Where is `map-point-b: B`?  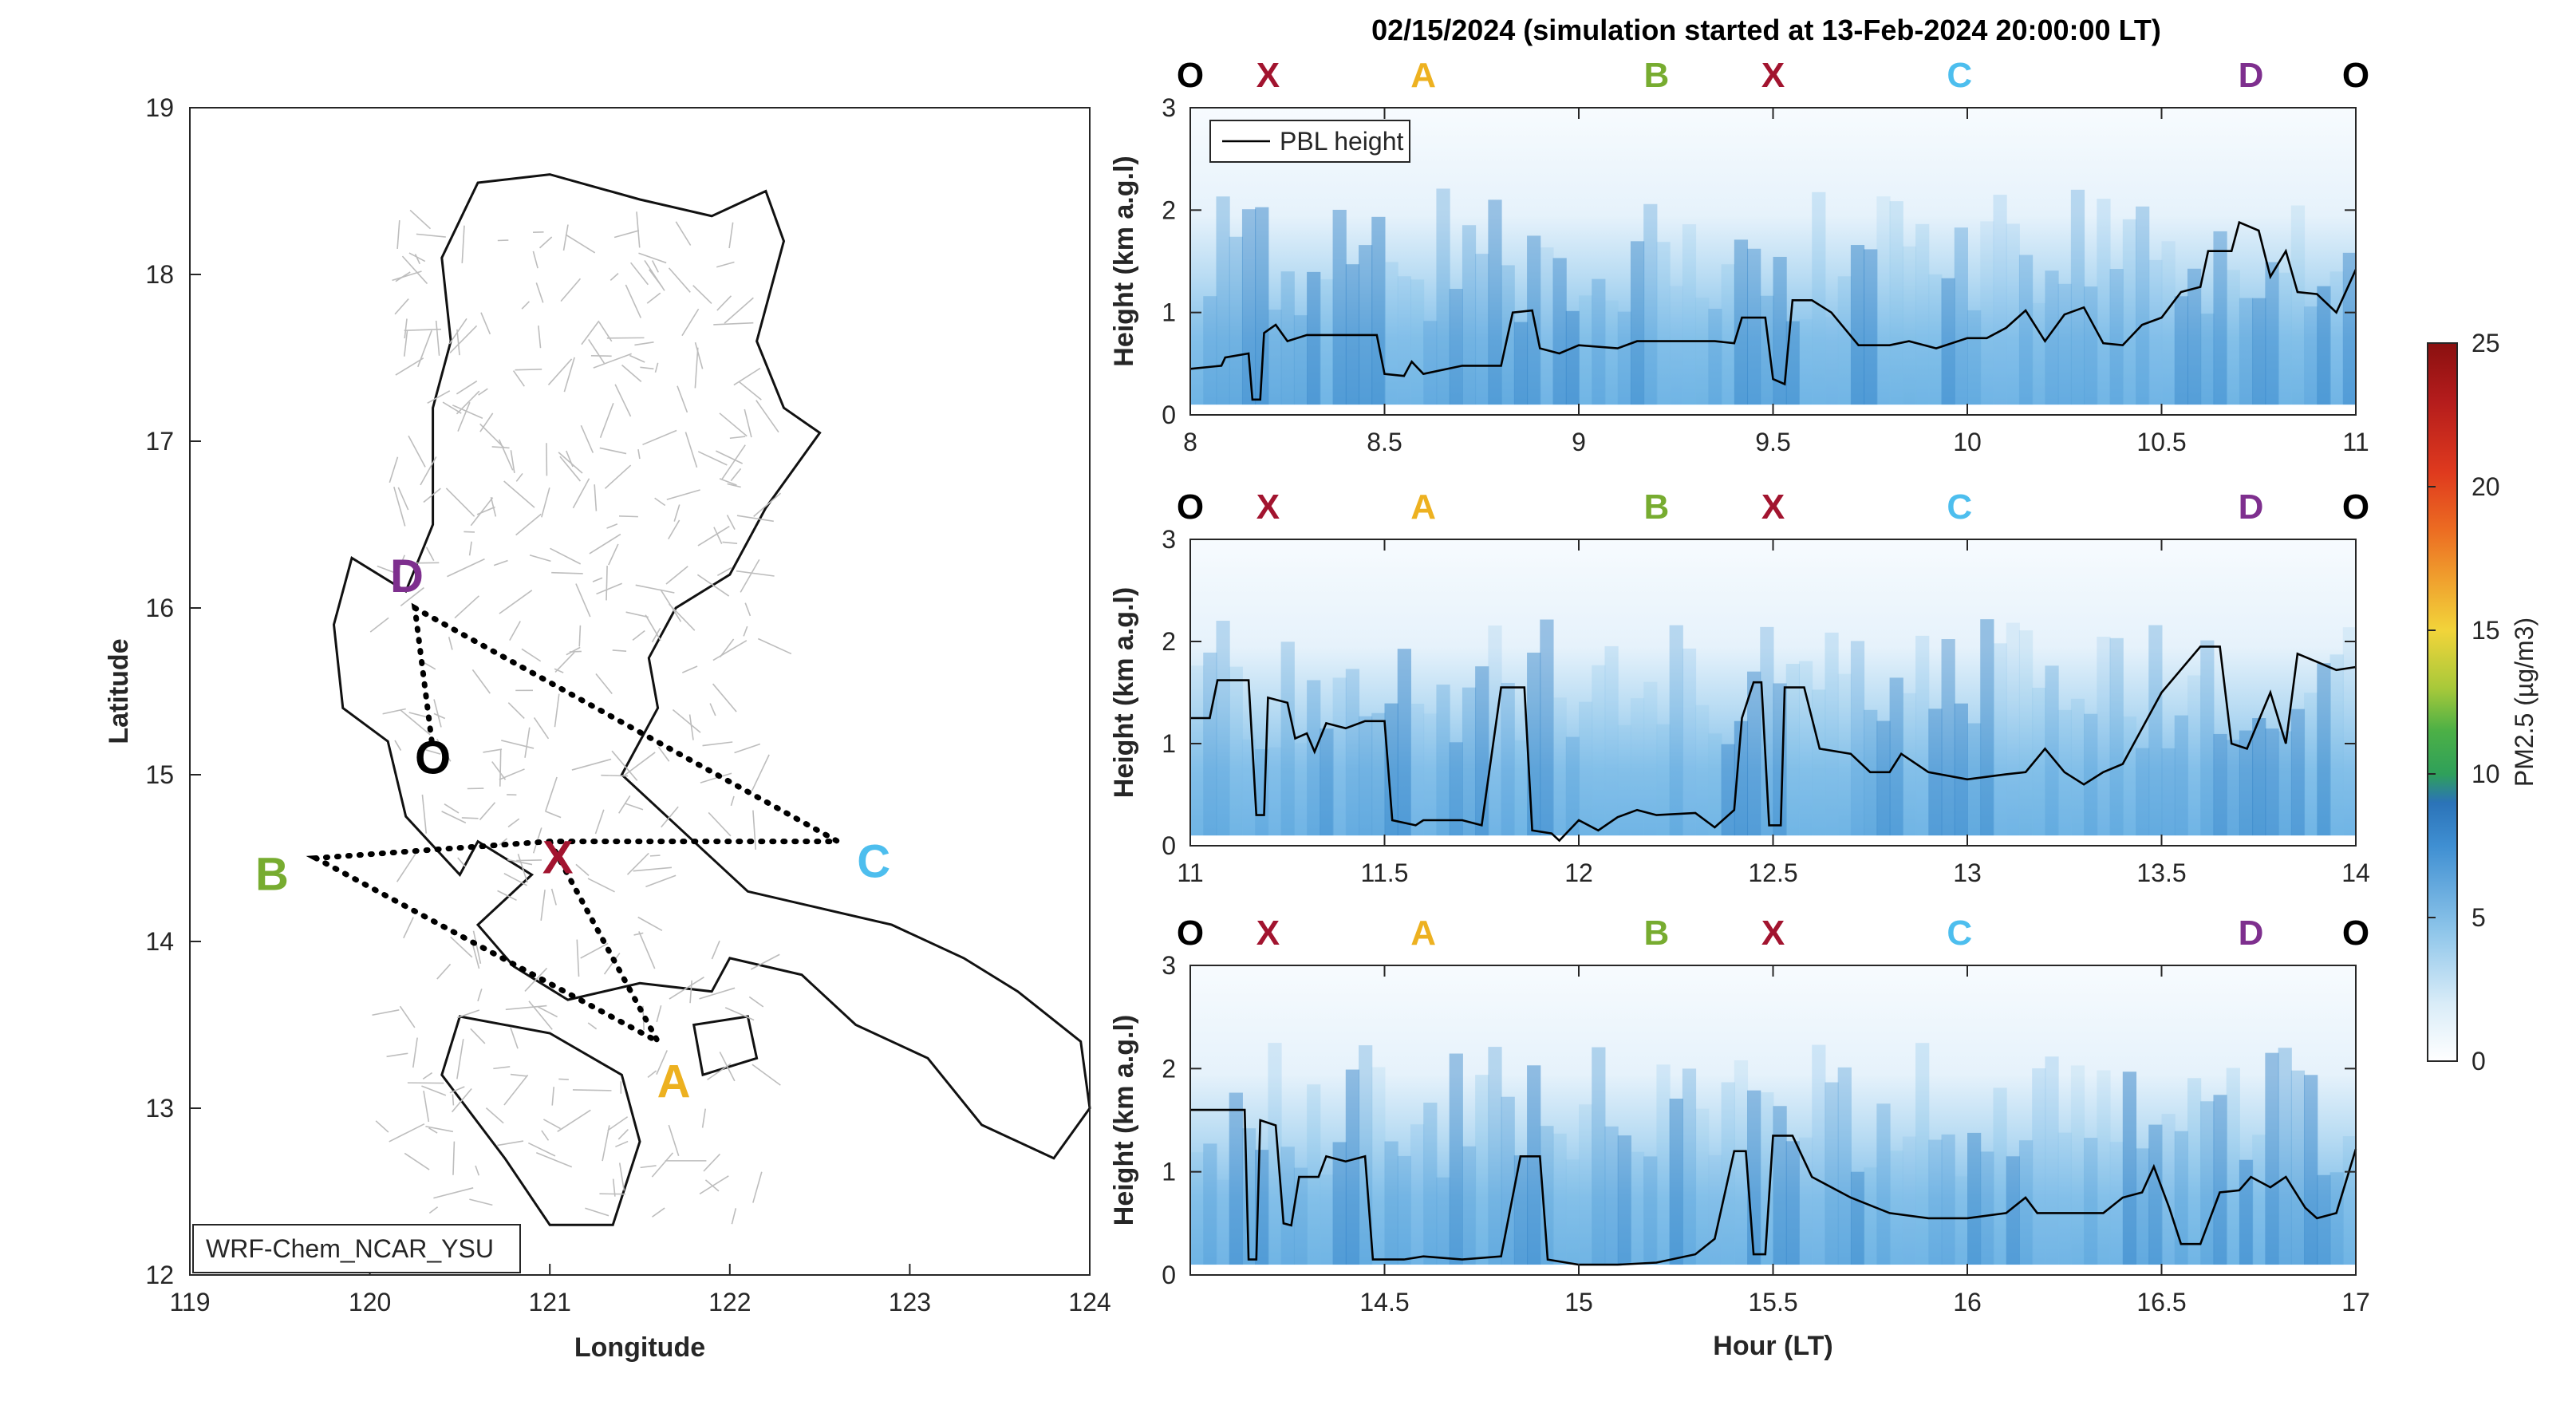
map-point-b: B is located at coordinates (272, 875).